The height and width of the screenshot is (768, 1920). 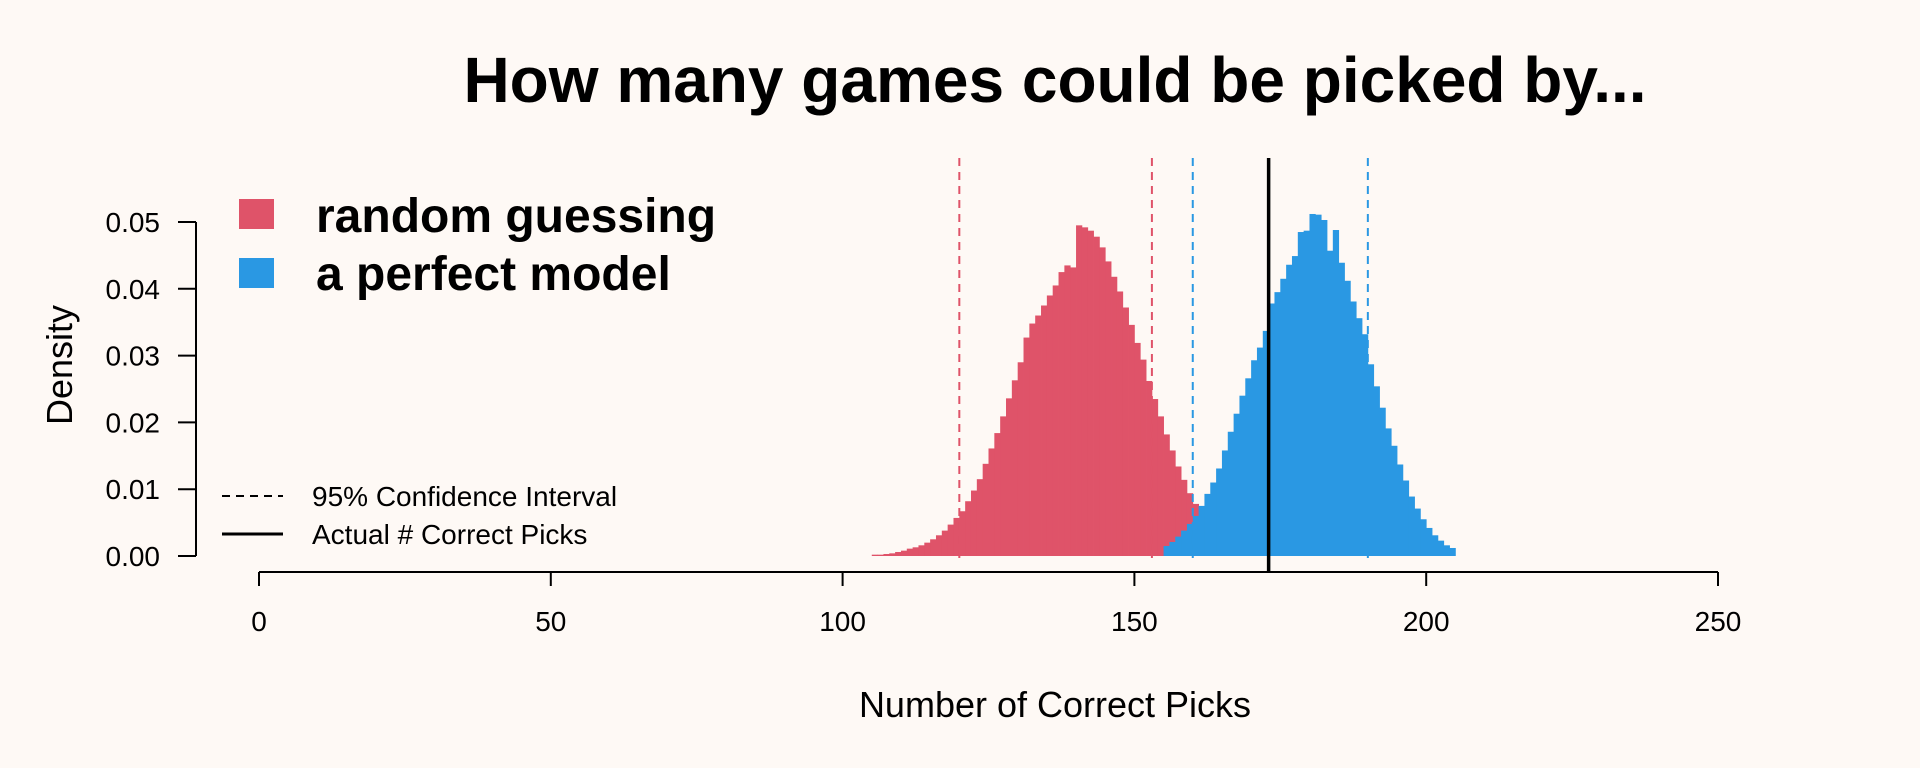 What do you see at coordinates (151, 389) in the screenshot?
I see `y-axis: 0.00 0.01 0.02 0.03 0.04 0.05` at bounding box center [151, 389].